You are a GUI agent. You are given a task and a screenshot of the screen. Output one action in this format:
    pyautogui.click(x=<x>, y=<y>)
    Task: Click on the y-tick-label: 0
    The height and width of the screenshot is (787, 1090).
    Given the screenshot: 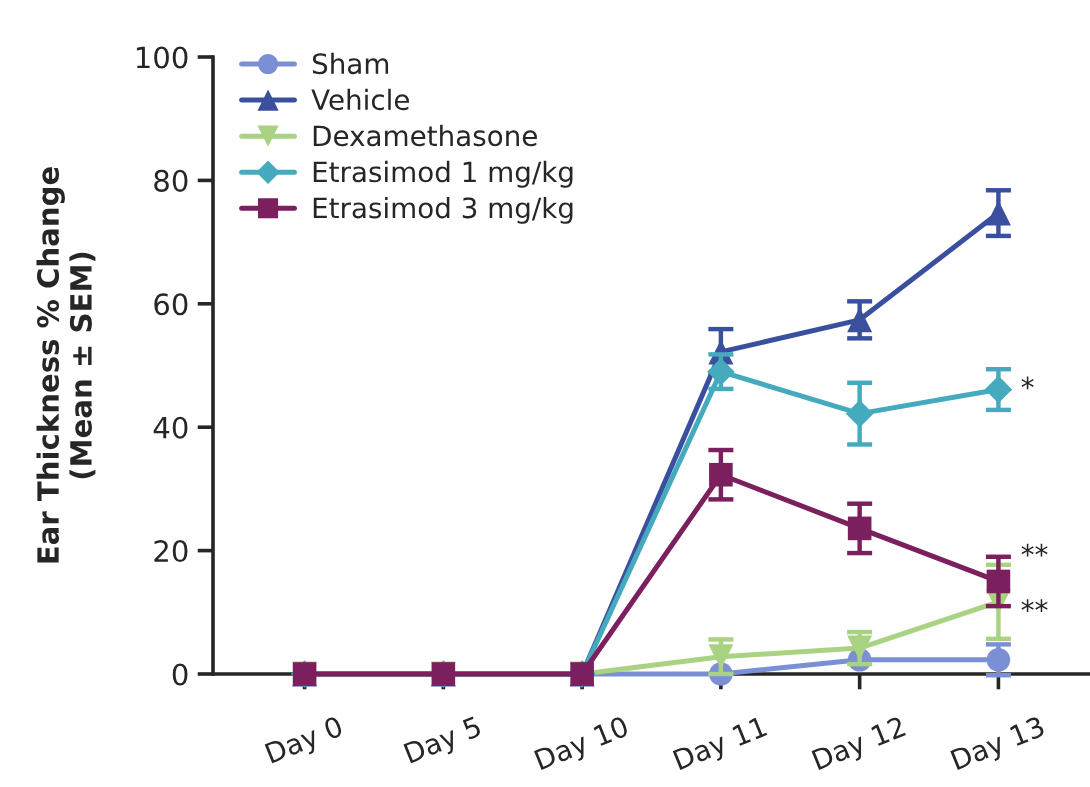 What is the action you would take?
    pyautogui.click(x=180, y=674)
    